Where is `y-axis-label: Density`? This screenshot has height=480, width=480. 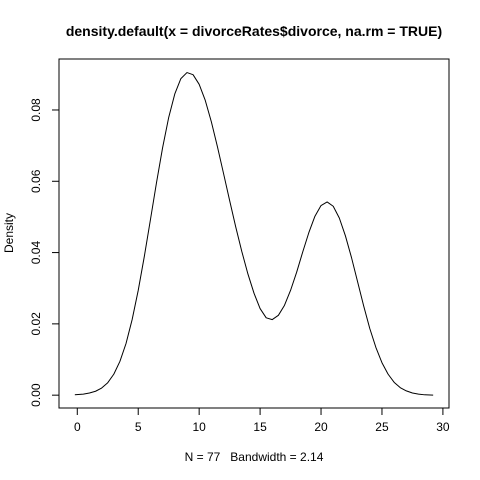
y-axis-label: Density is located at coordinates (9, 233).